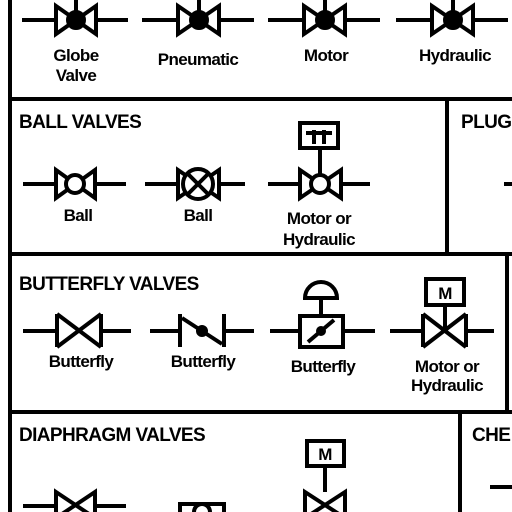  Describe the element at coordinates (324, 19) in the screenshot. I see `motor-globe-valve-symbol` at that location.